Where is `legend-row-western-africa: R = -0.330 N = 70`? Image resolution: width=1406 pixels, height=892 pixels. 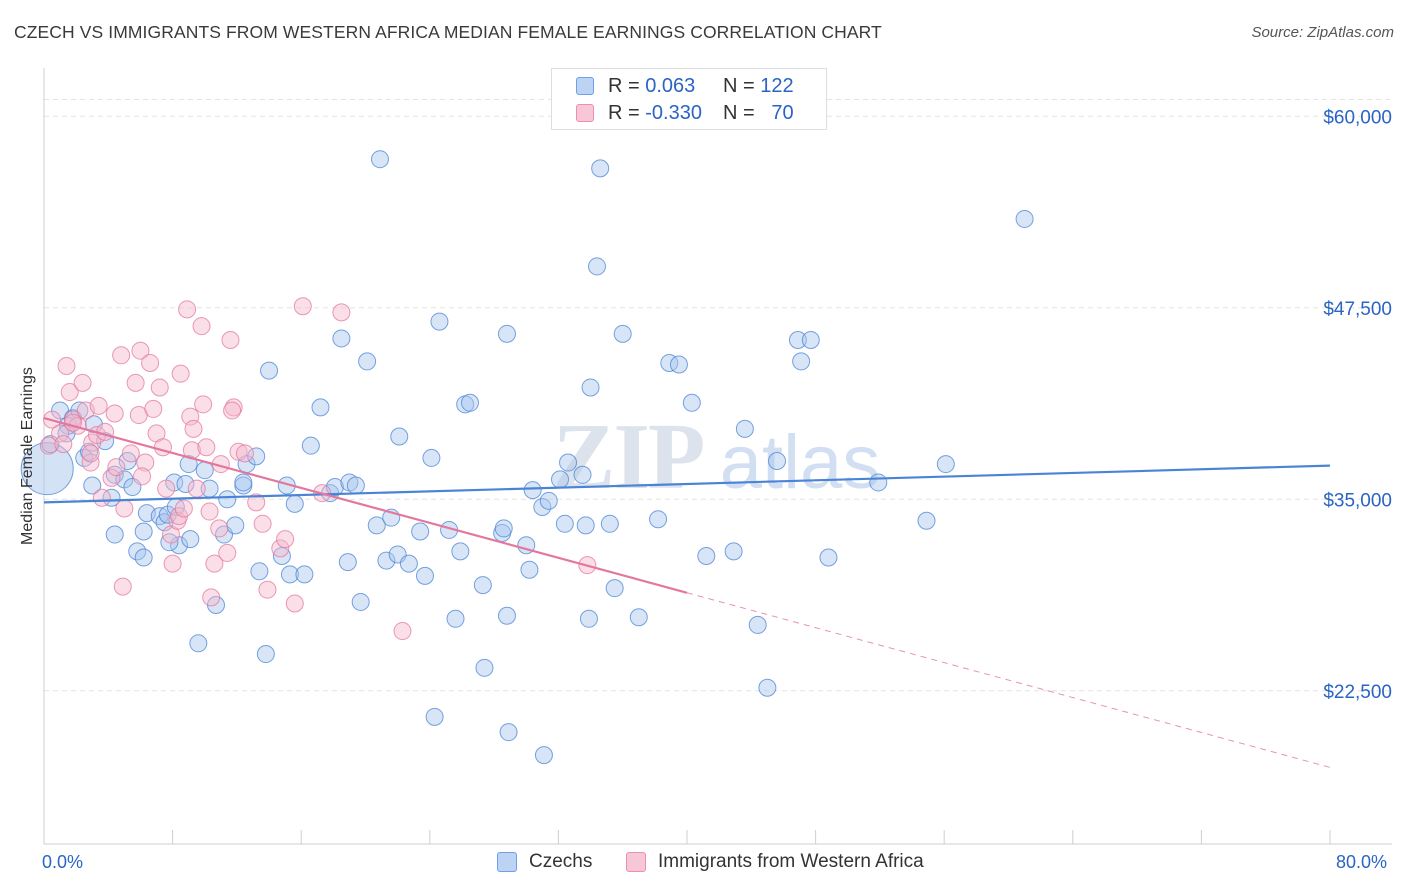 legend-row-western-africa: R = -0.330 N = 70 is located at coordinates (685, 113).